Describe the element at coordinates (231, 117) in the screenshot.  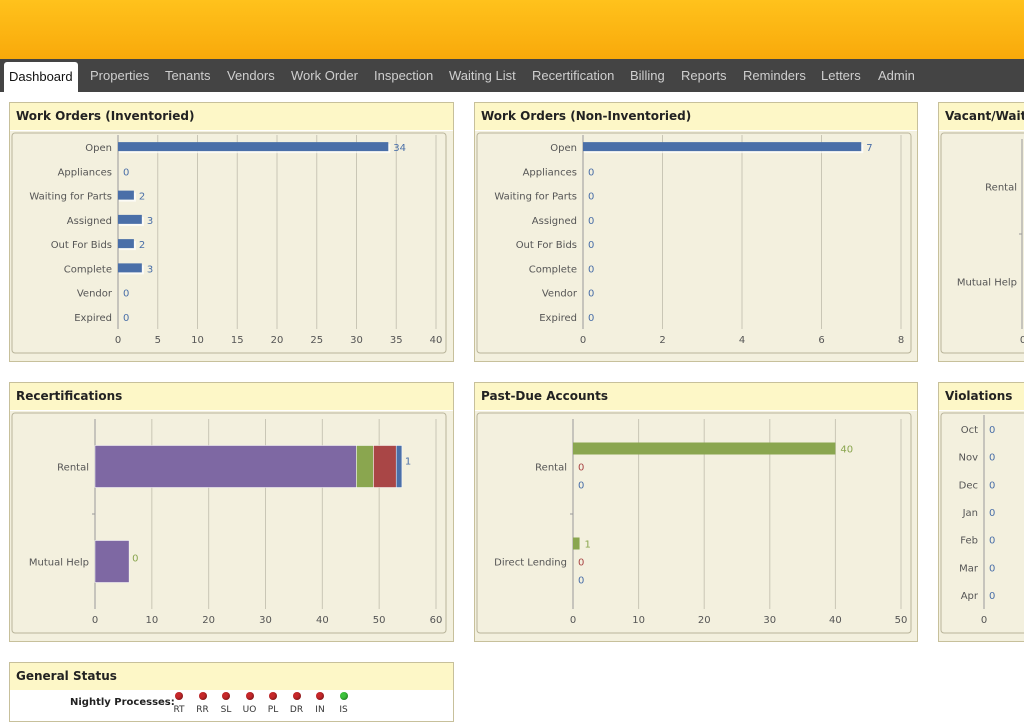
I see `panel-title: Work Orders (Inventoried)` at that location.